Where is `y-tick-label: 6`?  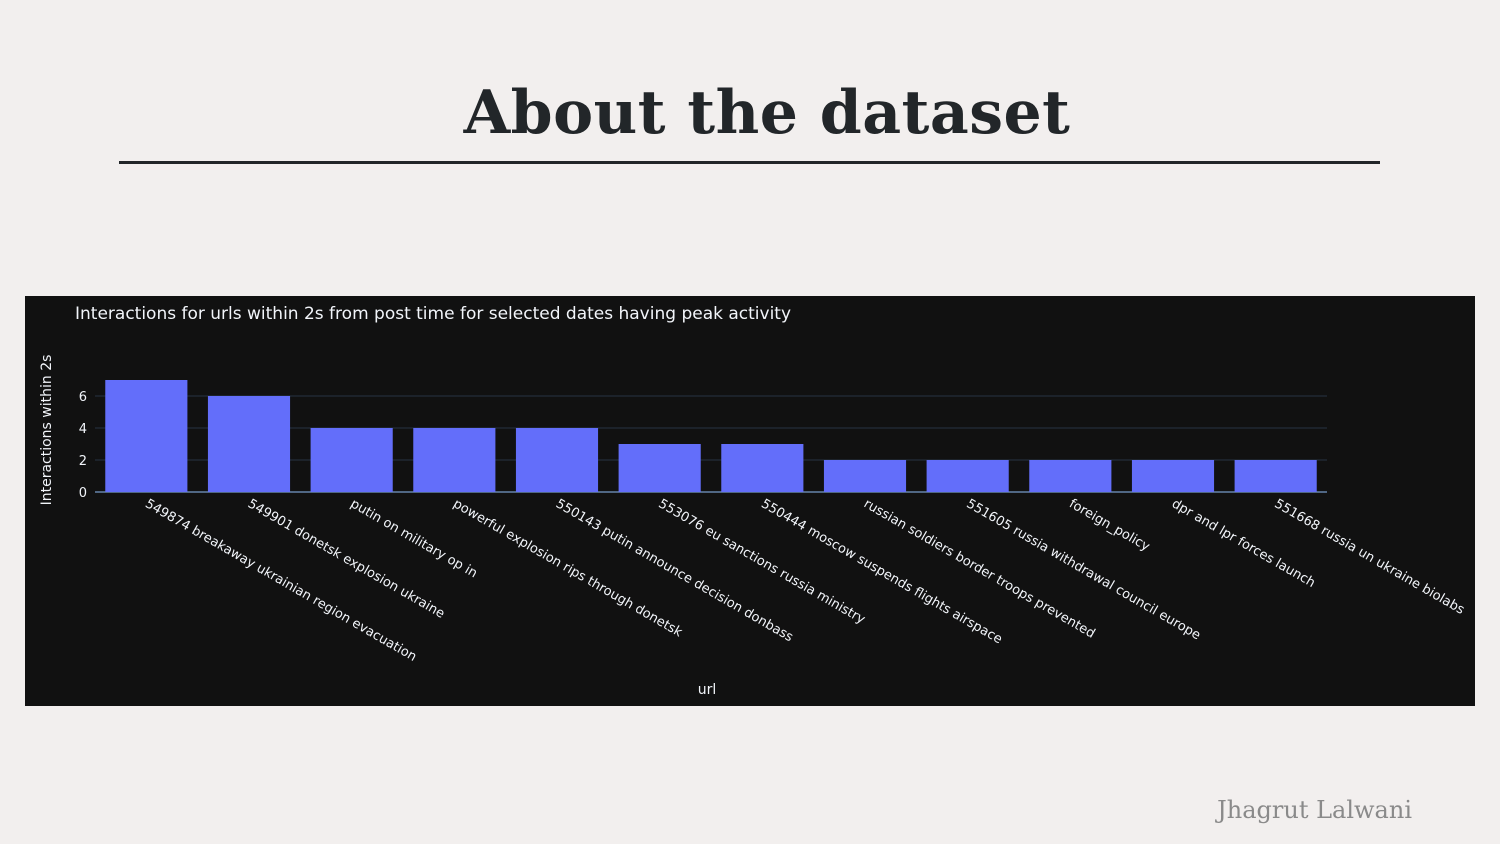 y-tick-label: 6 is located at coordinates (83, 397).